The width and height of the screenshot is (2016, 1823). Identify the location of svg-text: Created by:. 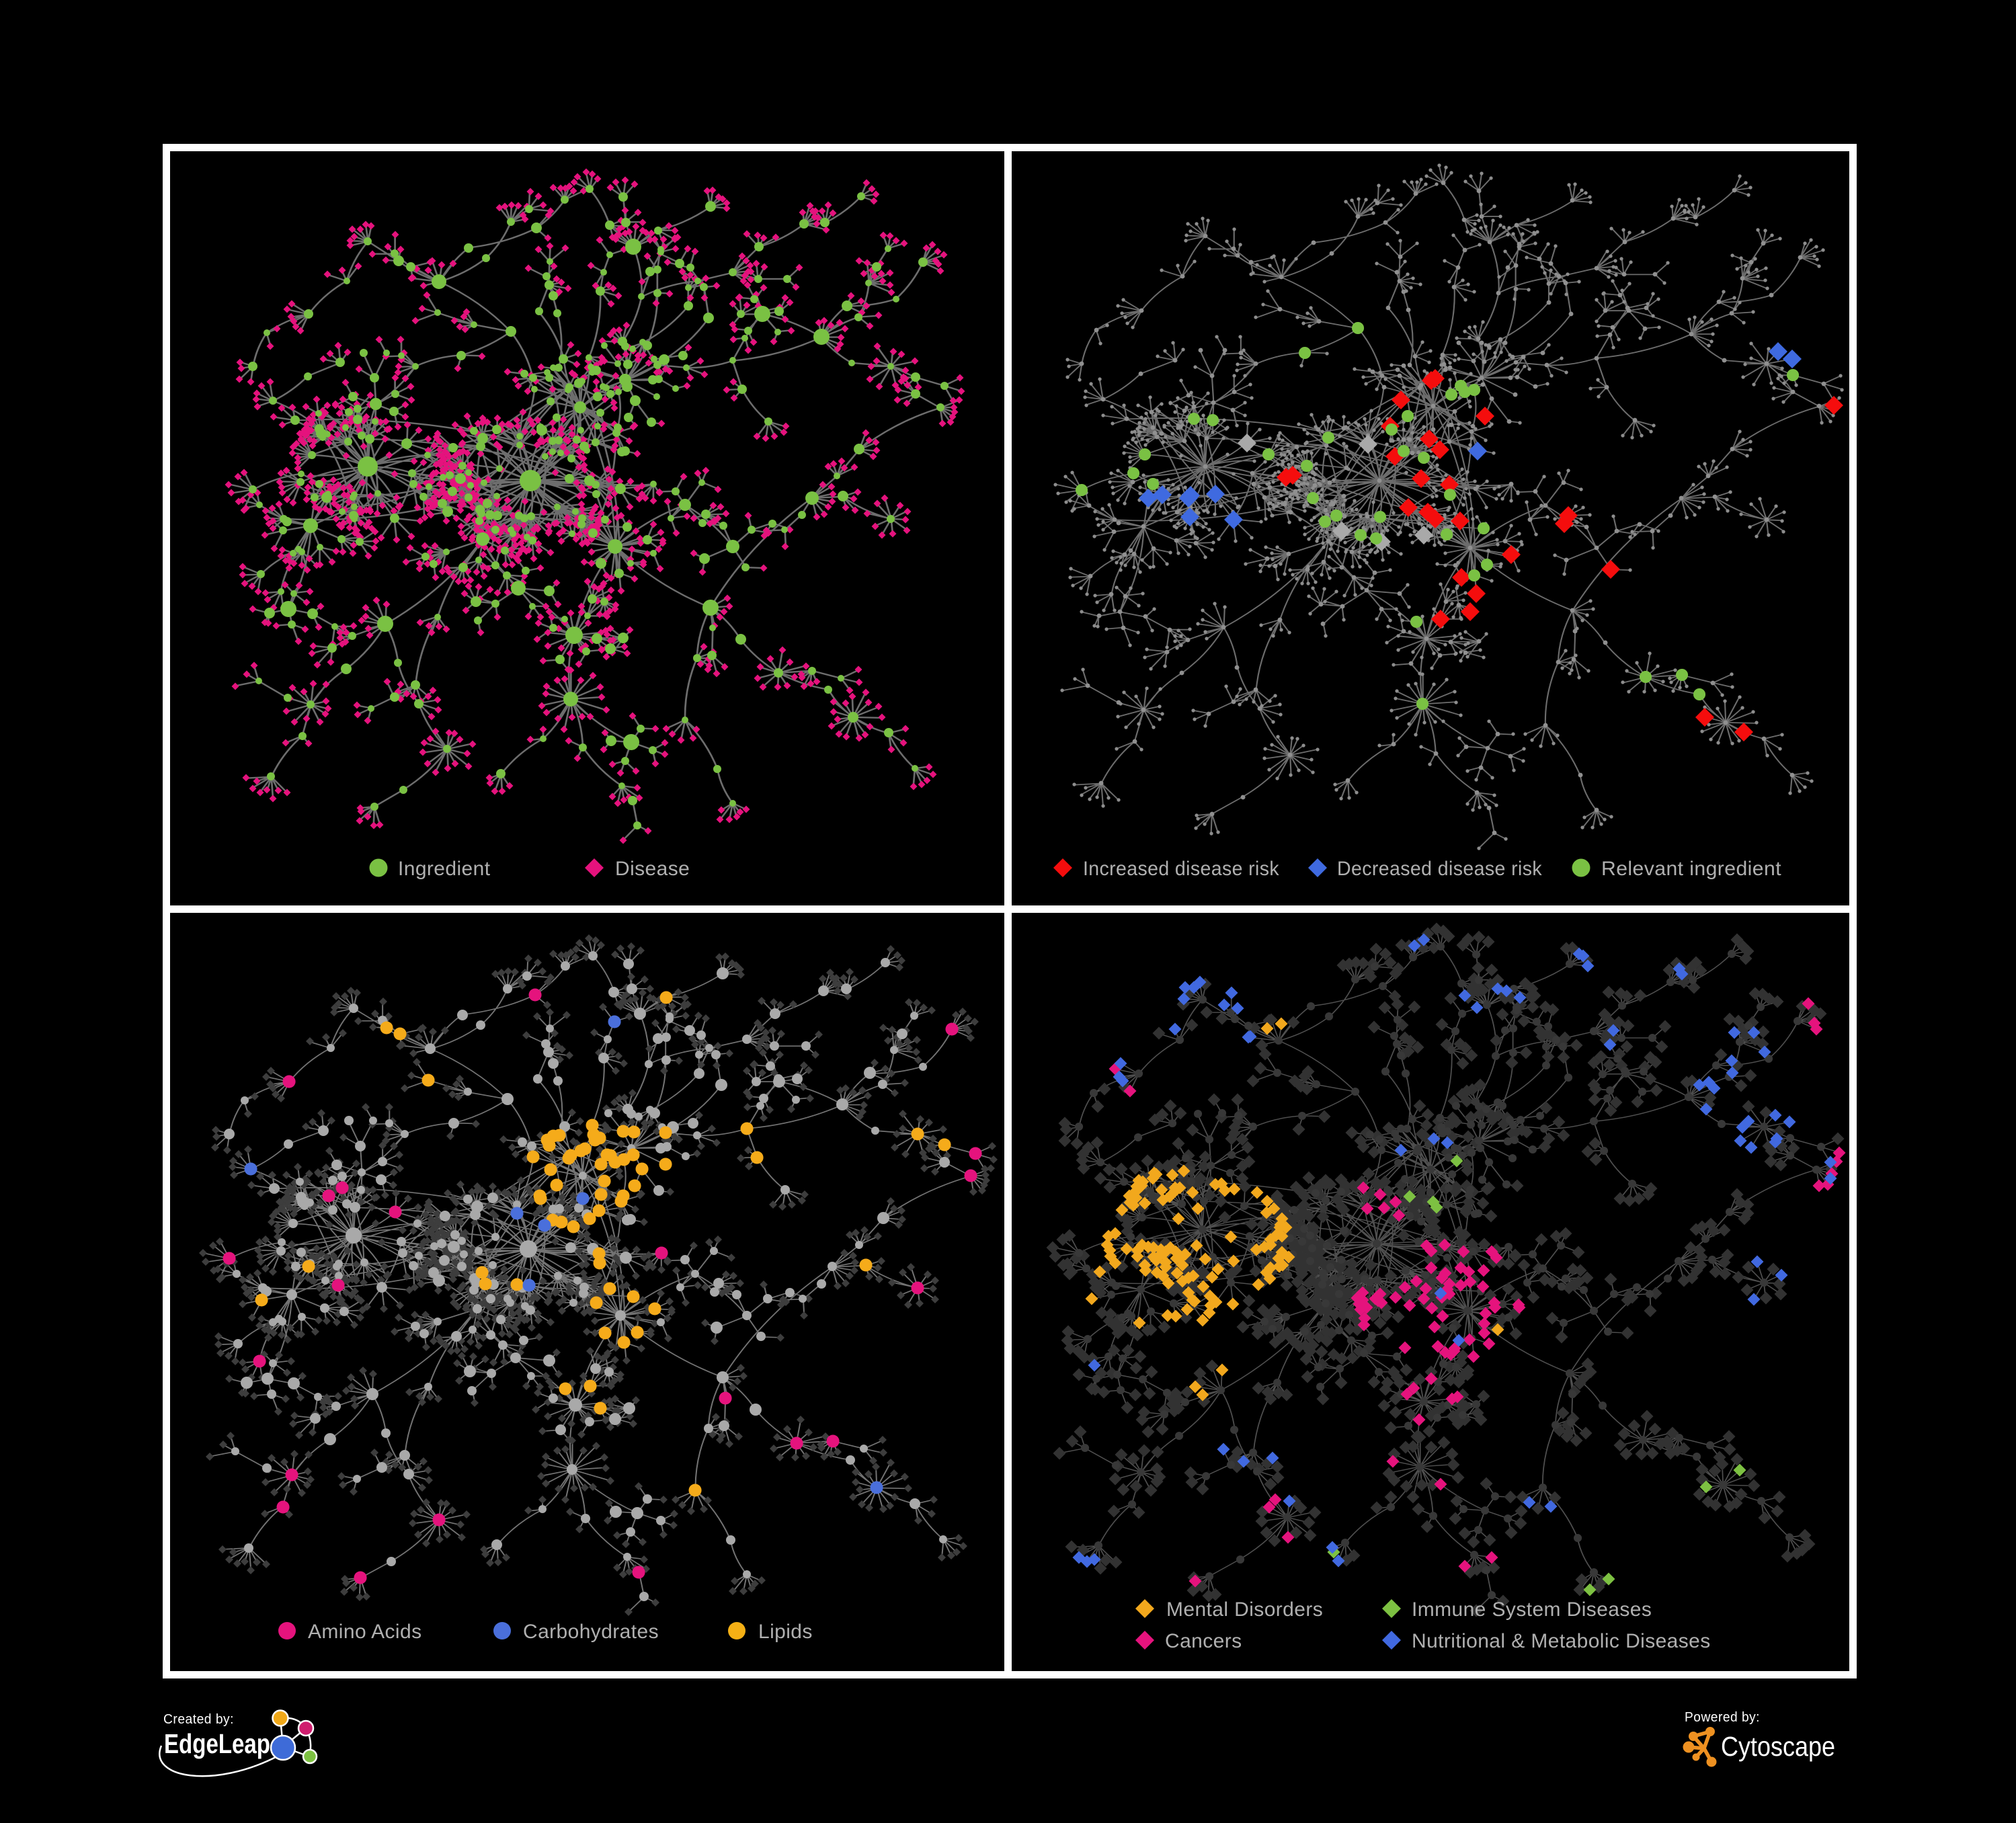
(198, 1719).